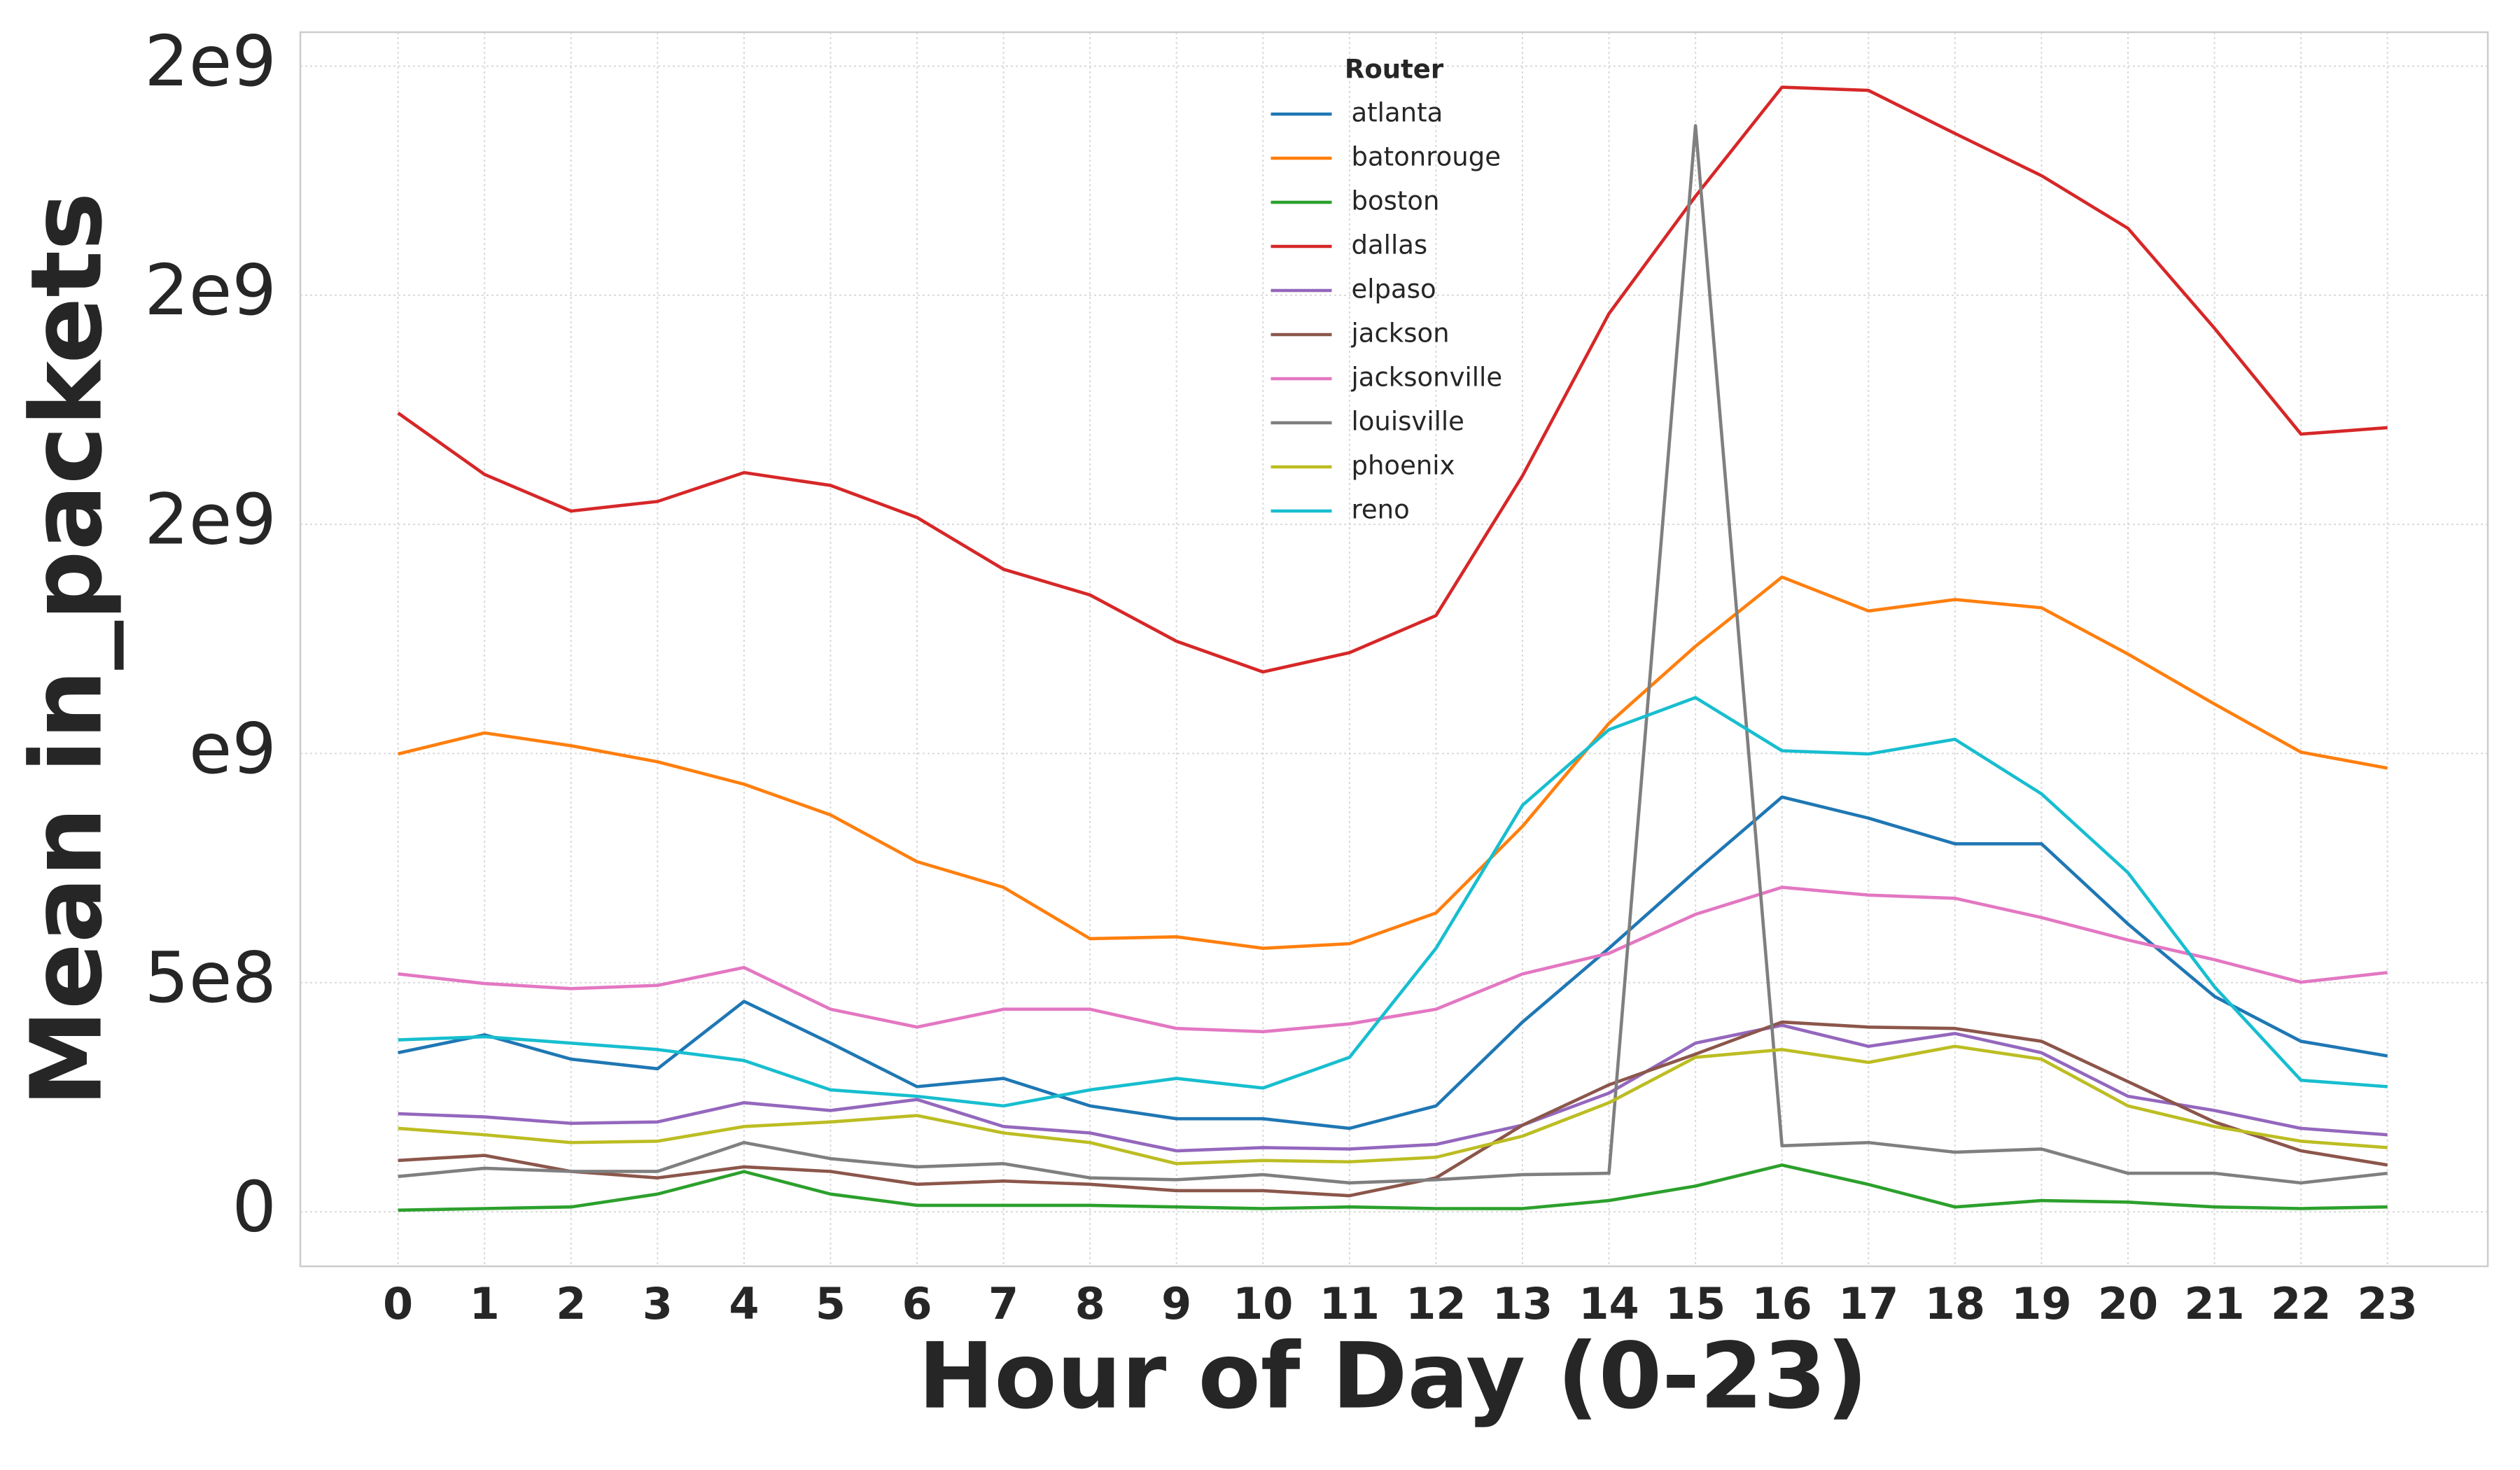 Image resolution: width=2520 pixels, height=1470 pixels. Describe the element at coordinates (1263, 1303) in the screenshot. I see `x-tick-label: 10` at that location.